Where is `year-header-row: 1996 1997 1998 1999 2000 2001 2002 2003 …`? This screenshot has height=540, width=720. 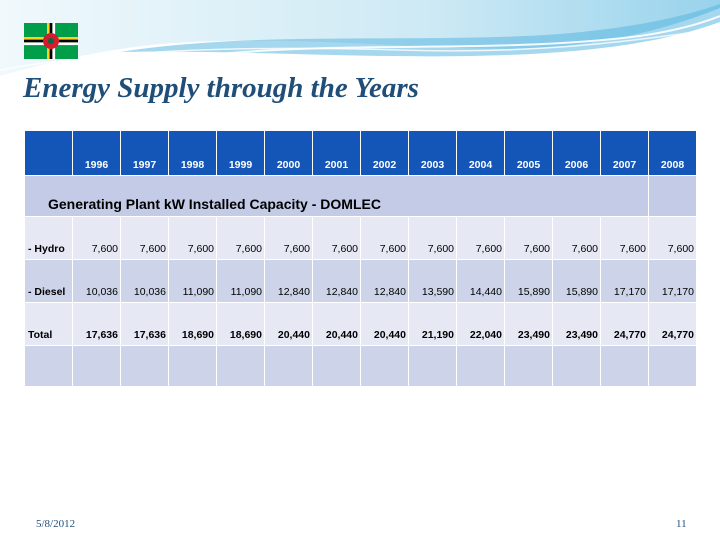
year-header-row: 1996 1997 1998 1999 2000 2001 2002 2003 … is located at coordinates (360, 153).